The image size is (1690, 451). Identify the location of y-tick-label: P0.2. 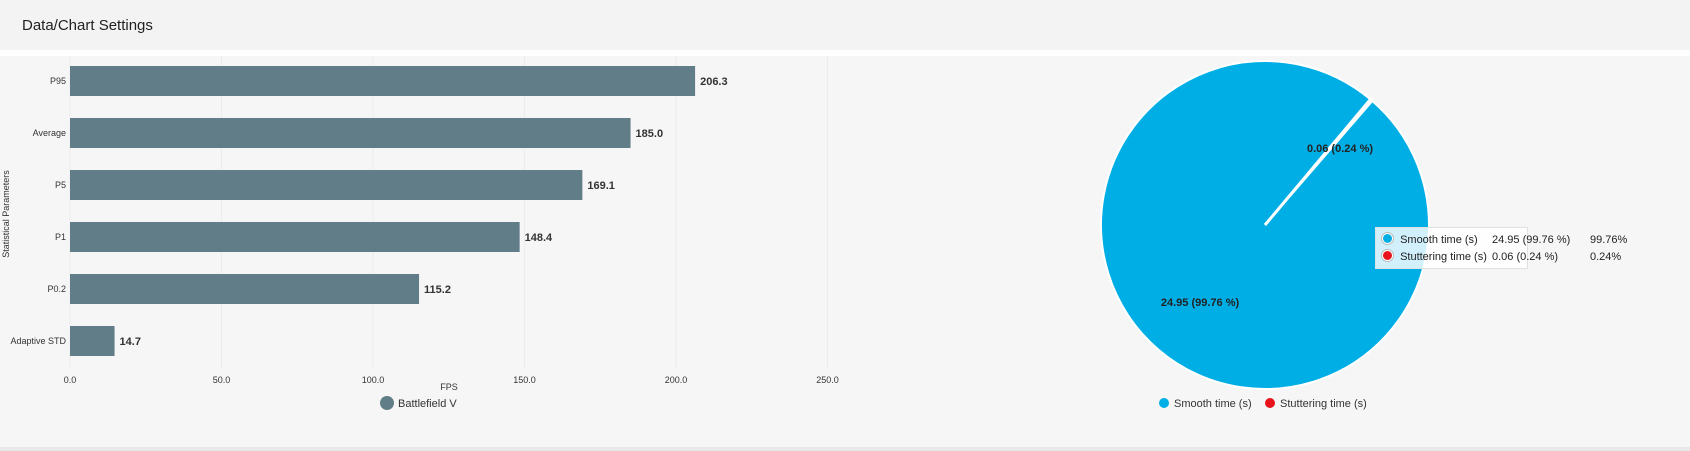
(56, 289).